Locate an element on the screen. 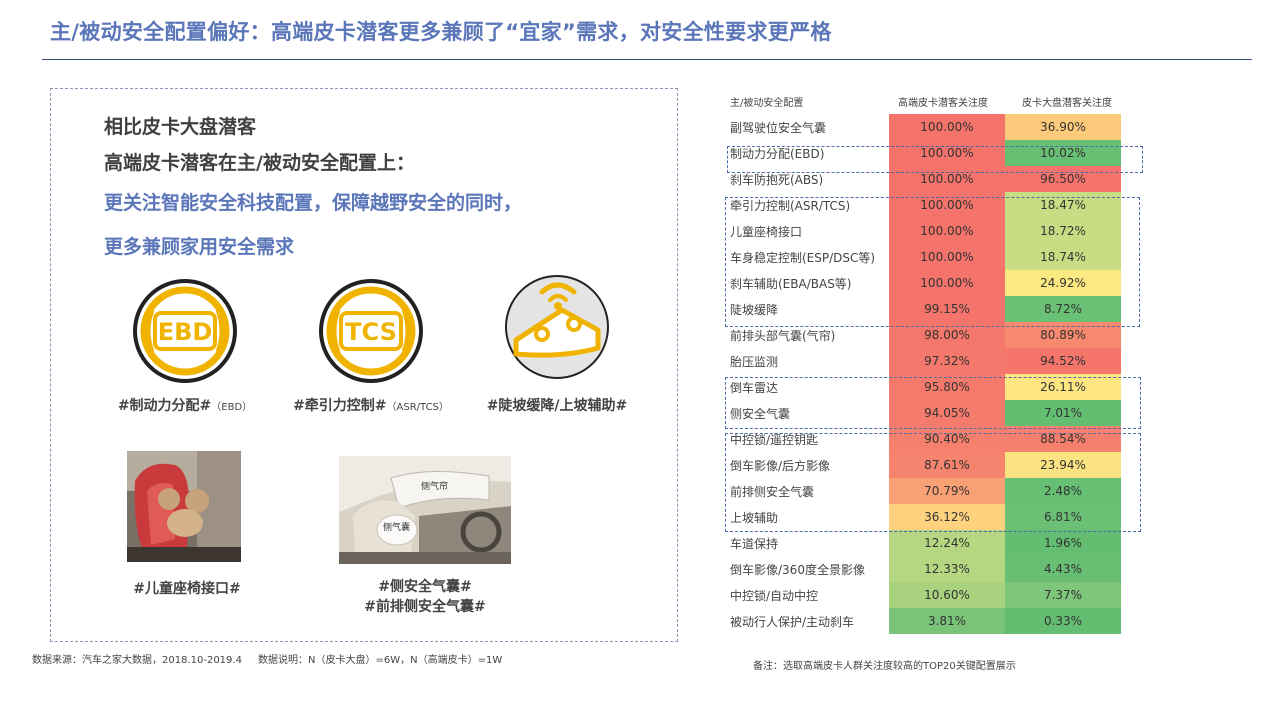 The width and height of the screenshot is (1280, 720). source-note: 数据来源：汽车之家大数据，2018.10-2019.4 is located at coordinates (137, 660).